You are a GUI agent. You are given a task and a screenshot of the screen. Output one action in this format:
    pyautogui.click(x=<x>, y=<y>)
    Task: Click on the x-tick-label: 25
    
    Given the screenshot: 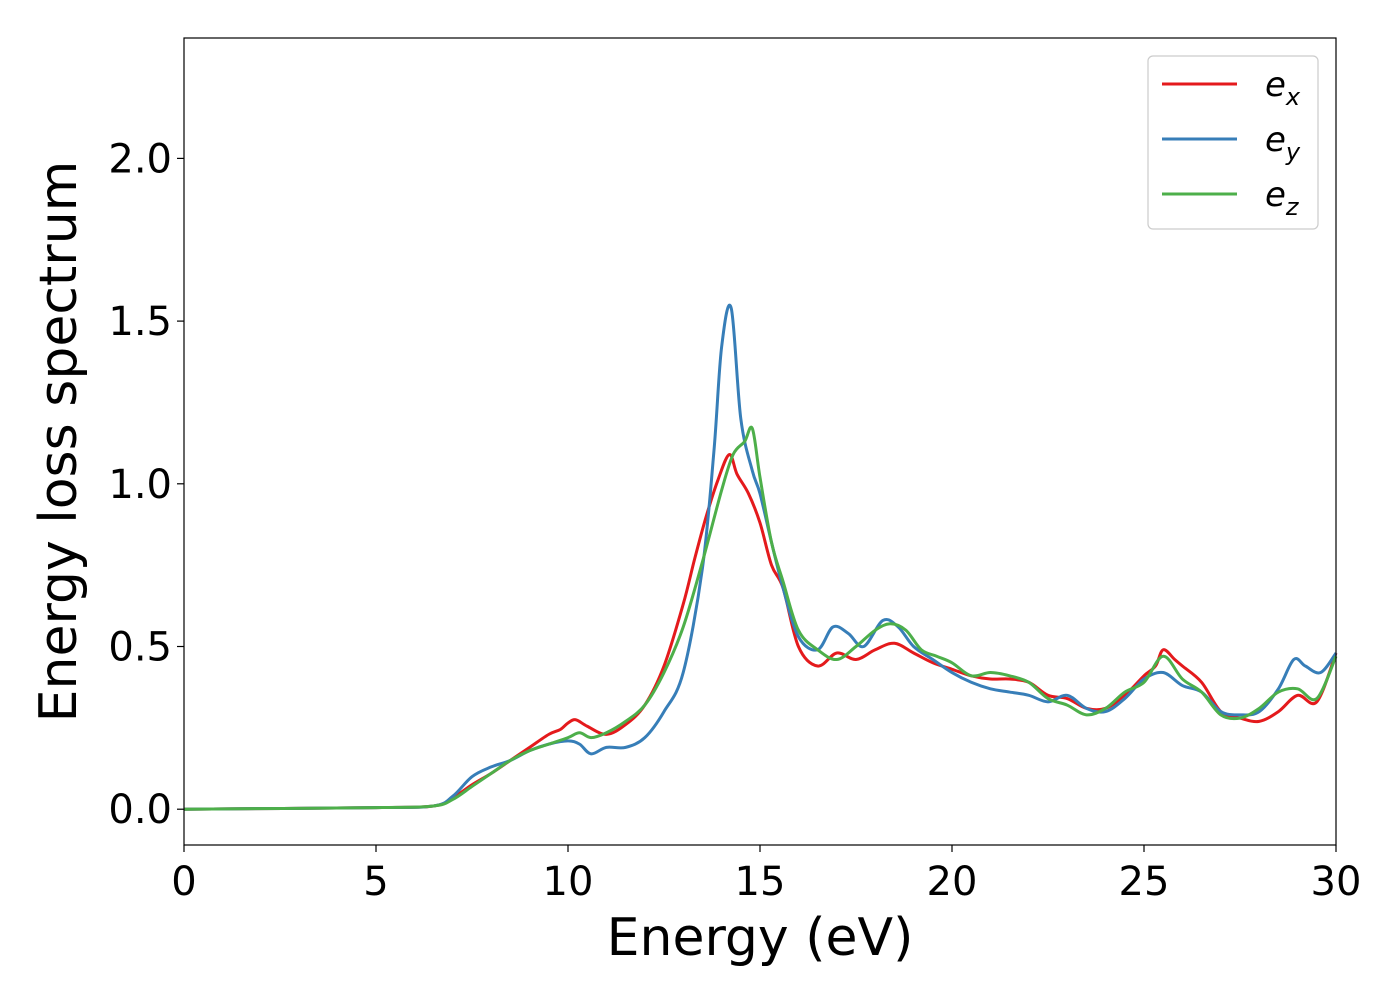 What is the action you would take?
    pyautogui.click(x=1144, y=882)
    